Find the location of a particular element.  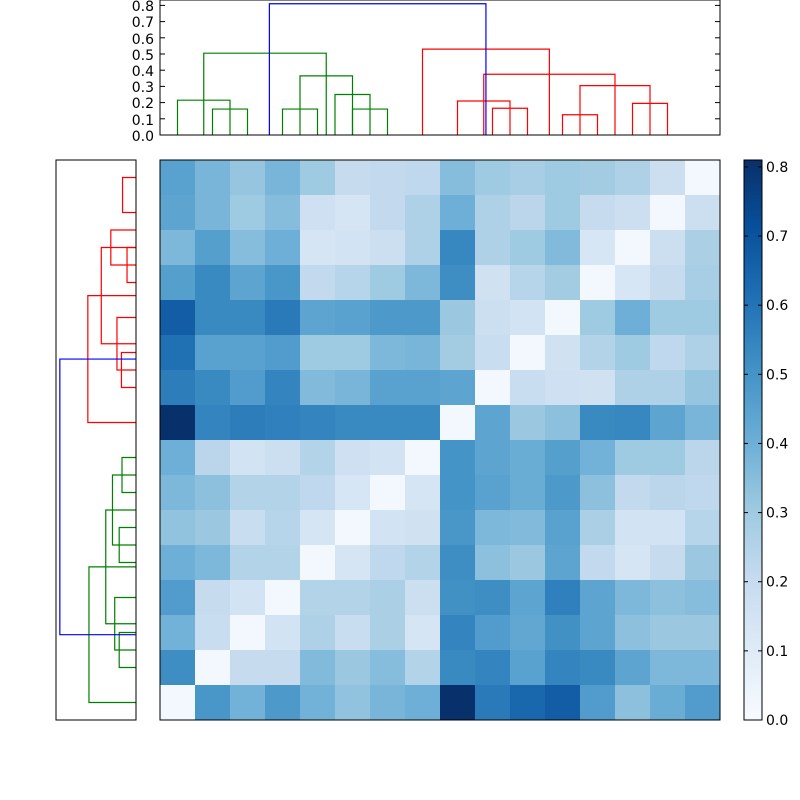

y-tick-label: 0.0 is located at coordinates (143, 137).